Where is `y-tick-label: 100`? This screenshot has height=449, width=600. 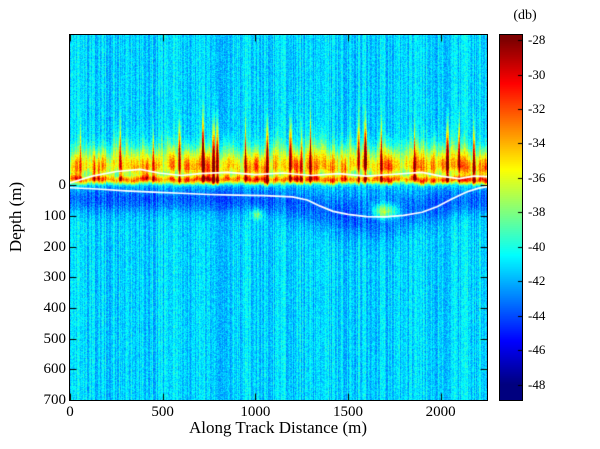 y-tick-label: 100 is located at coordinates (55, 215).